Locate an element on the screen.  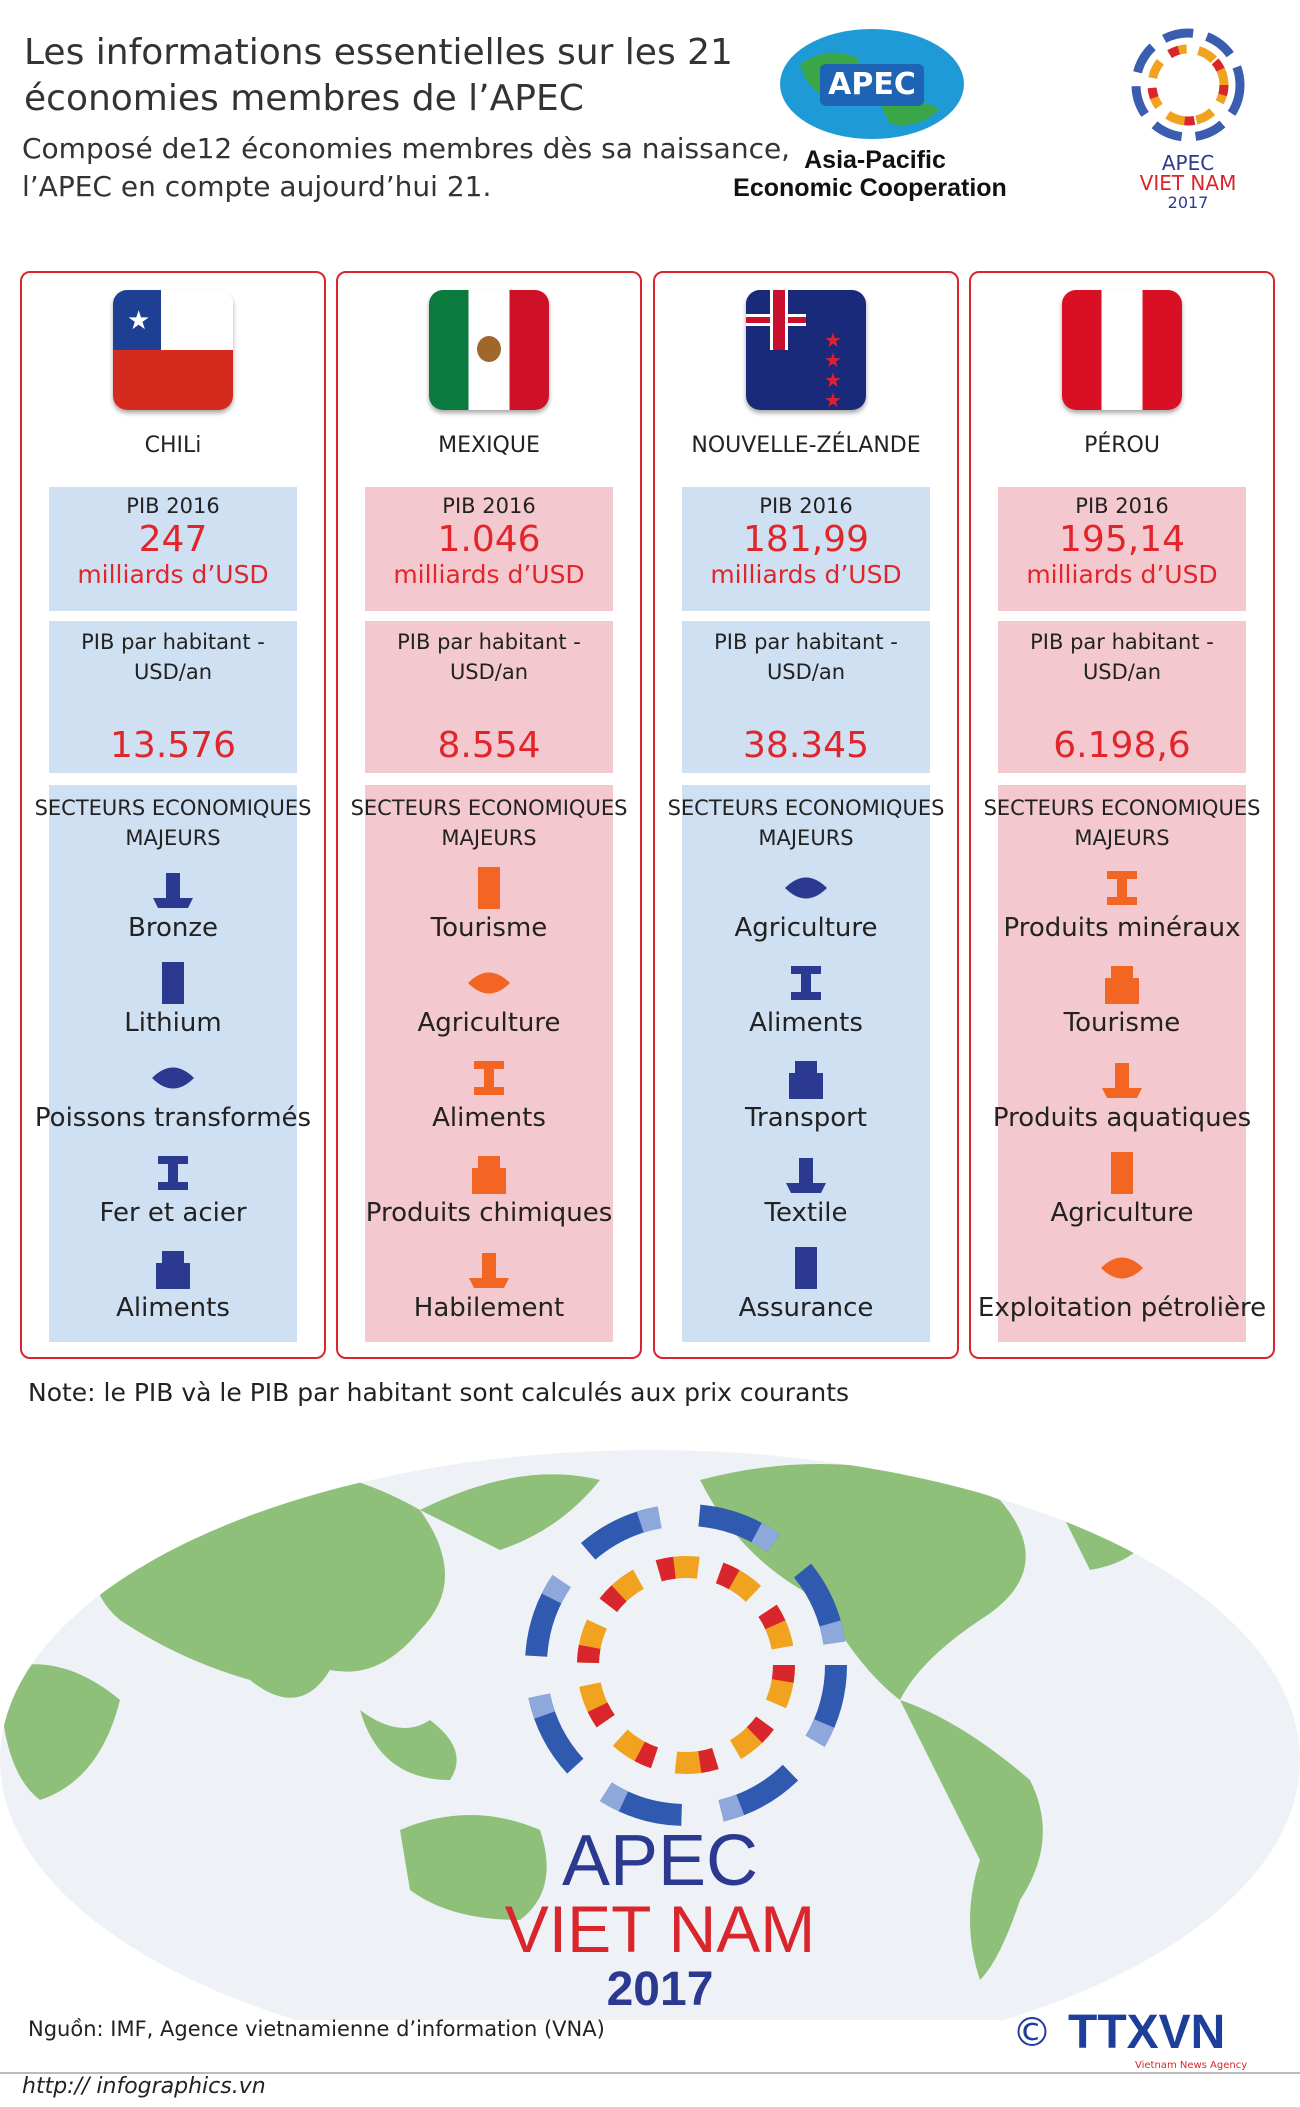
logo-text: 2017 is located at coordinates (1188, 201).